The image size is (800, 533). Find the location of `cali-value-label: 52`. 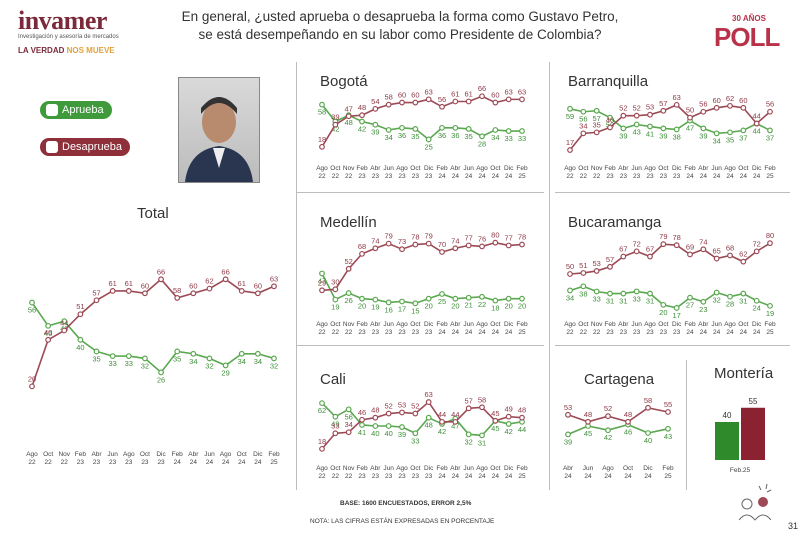

cali-value-label: 52 is located at coordinates (388, 406).